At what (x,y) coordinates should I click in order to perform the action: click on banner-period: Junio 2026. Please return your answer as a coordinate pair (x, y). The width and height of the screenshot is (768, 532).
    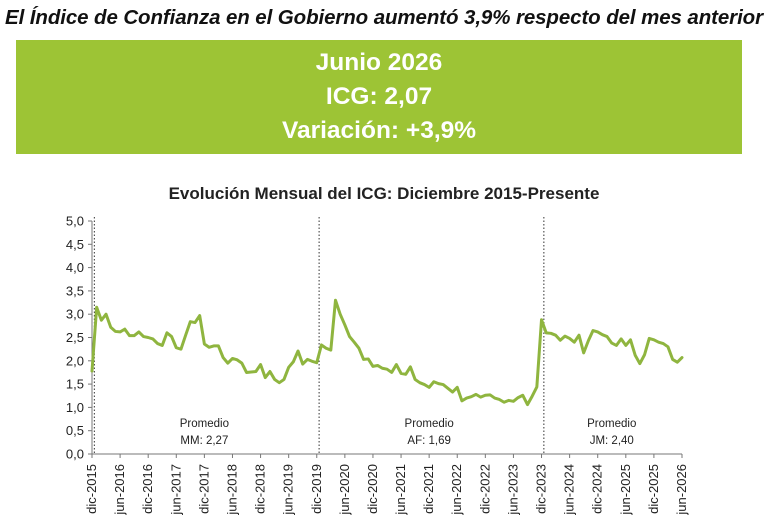
    Looking at the image, I should click on (379, 62).